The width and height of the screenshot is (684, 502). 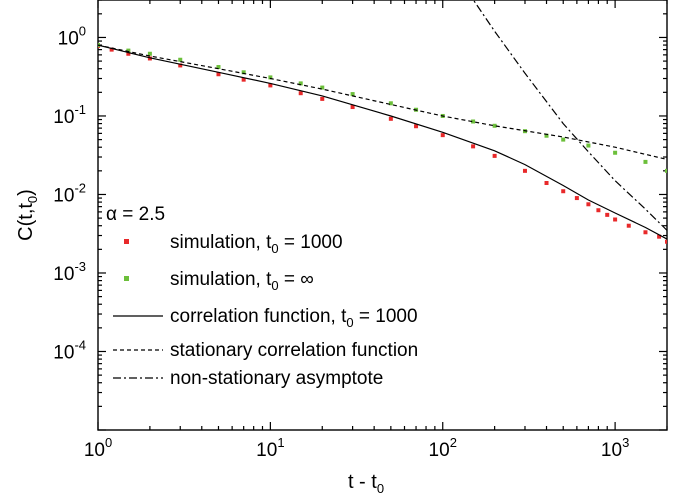 I want to click on legend-label: simulation, t0 = 1000, so click(x=256, y=244).